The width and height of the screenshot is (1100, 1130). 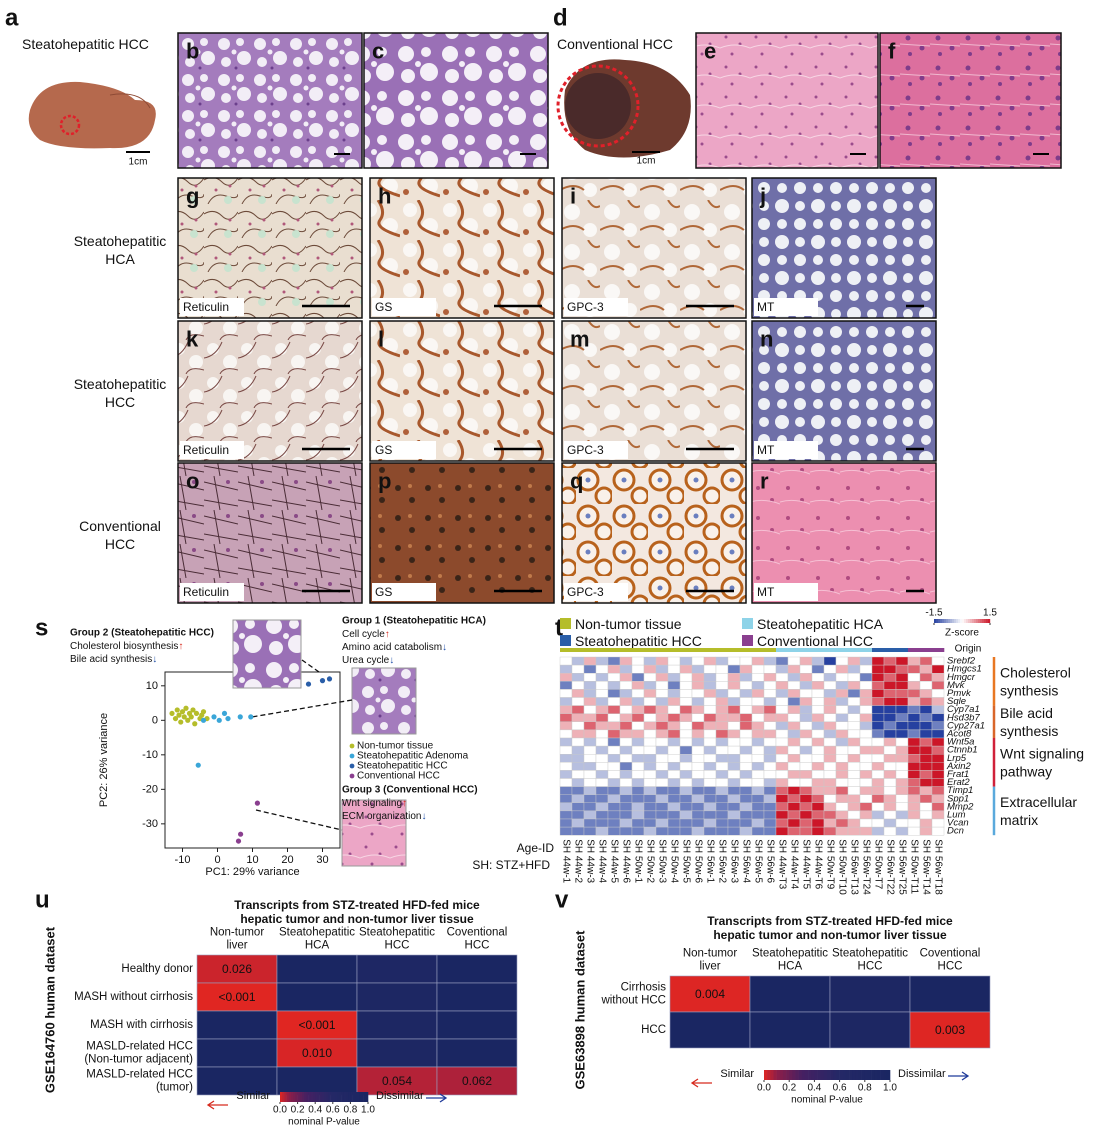 I want to click on pathway-label: synthesis, so click(x=1029, y=731).